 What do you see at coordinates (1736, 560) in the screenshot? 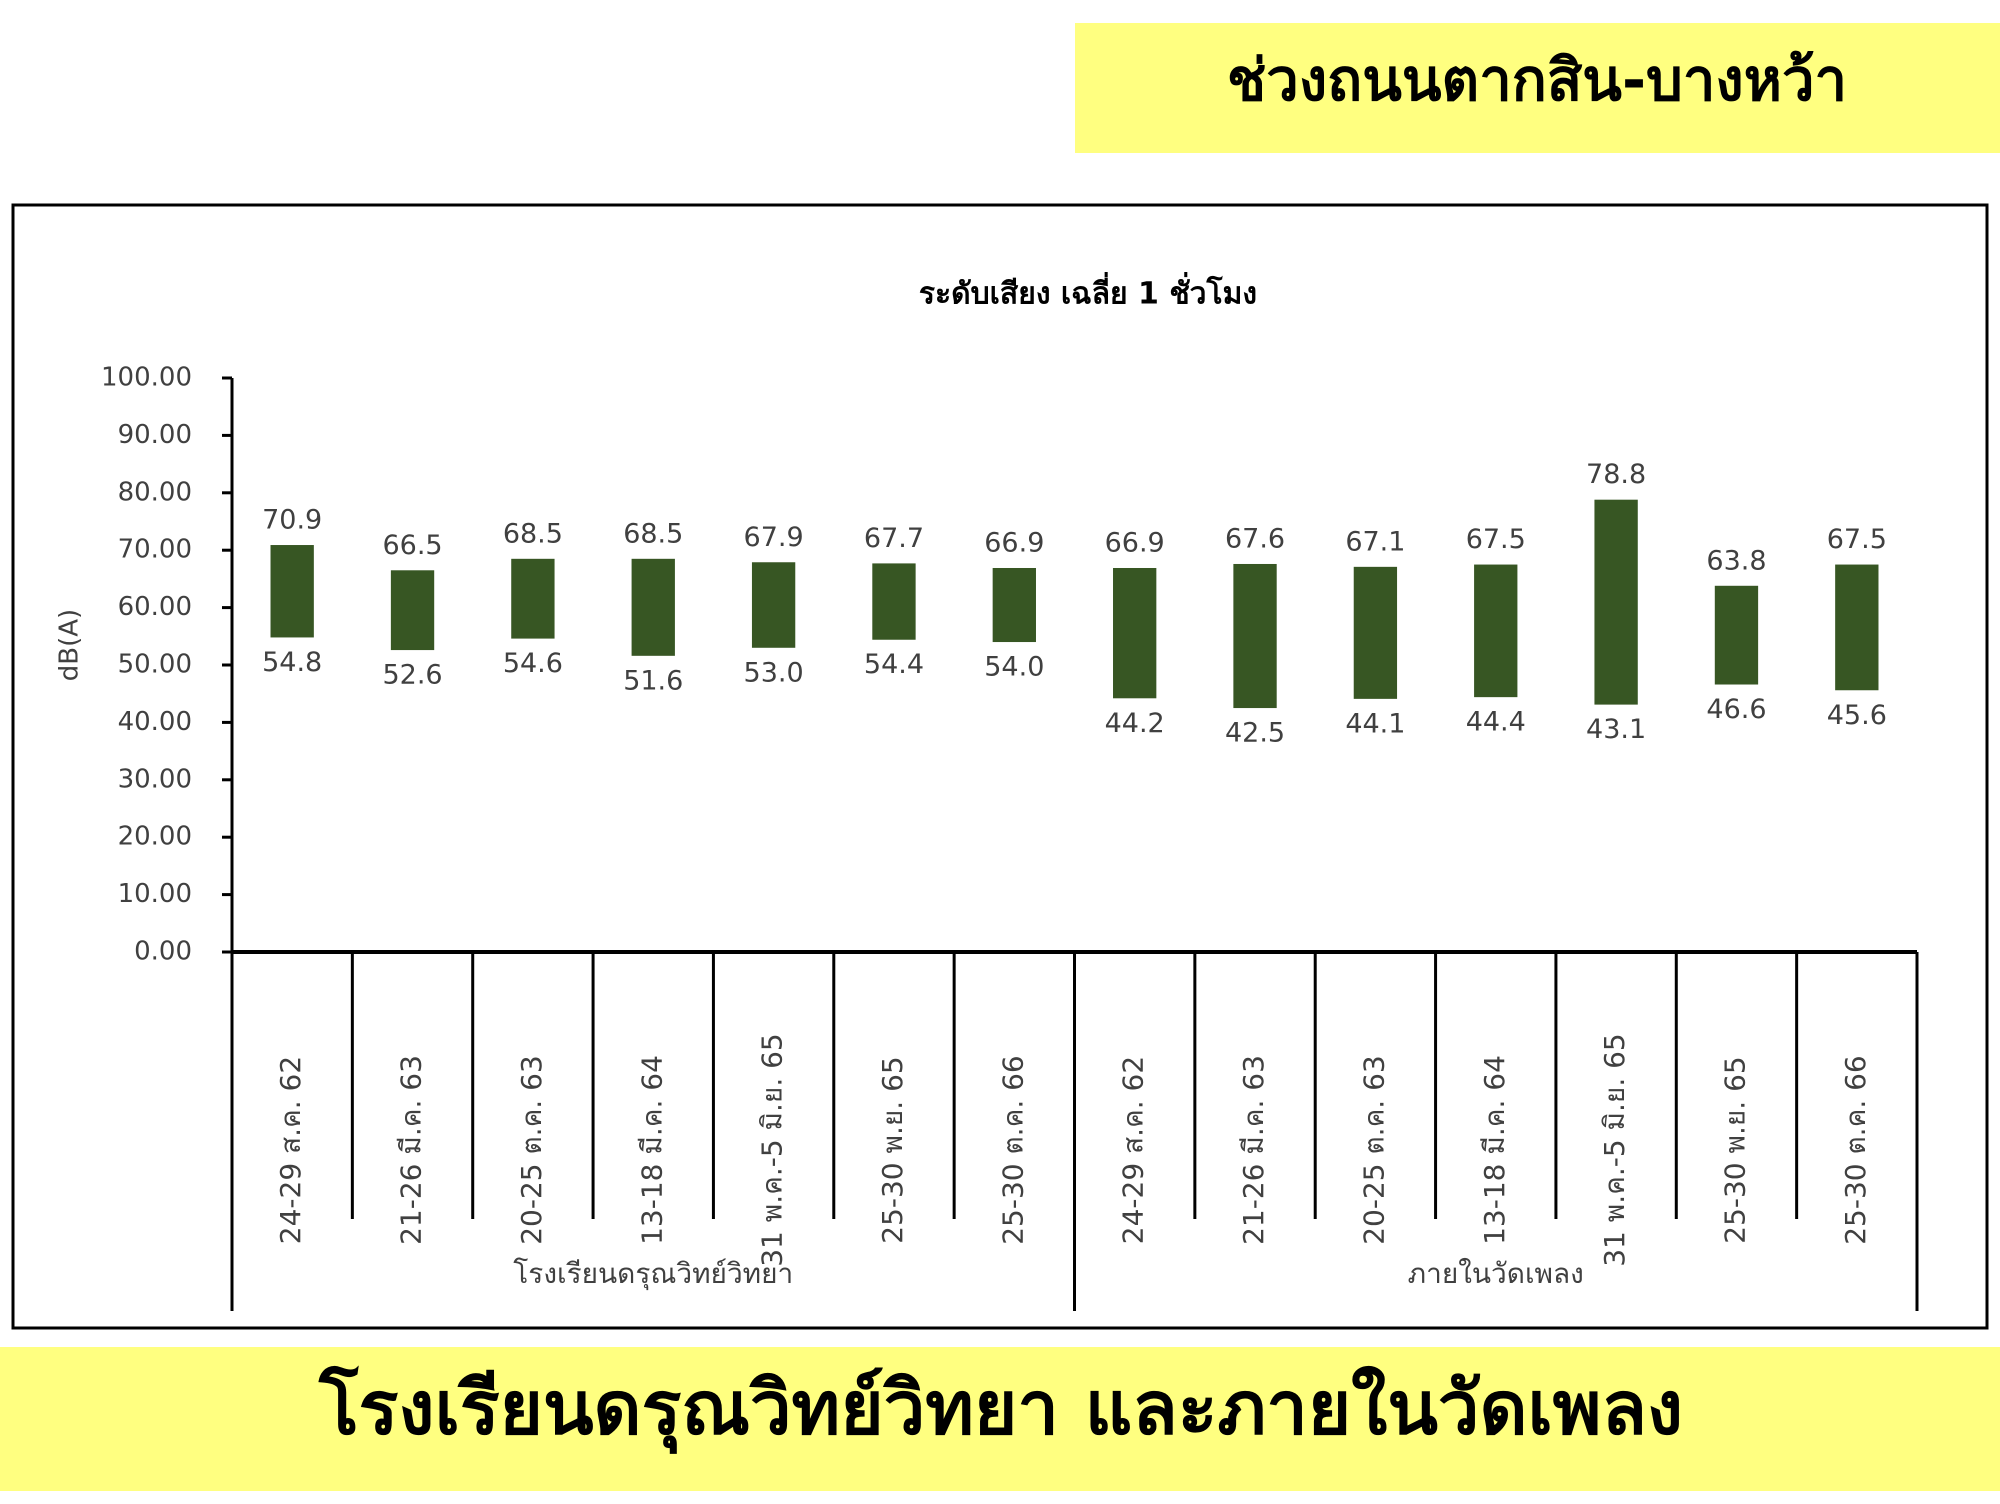
I see `high-label: 63.8` at bounding box center [1736, 560].